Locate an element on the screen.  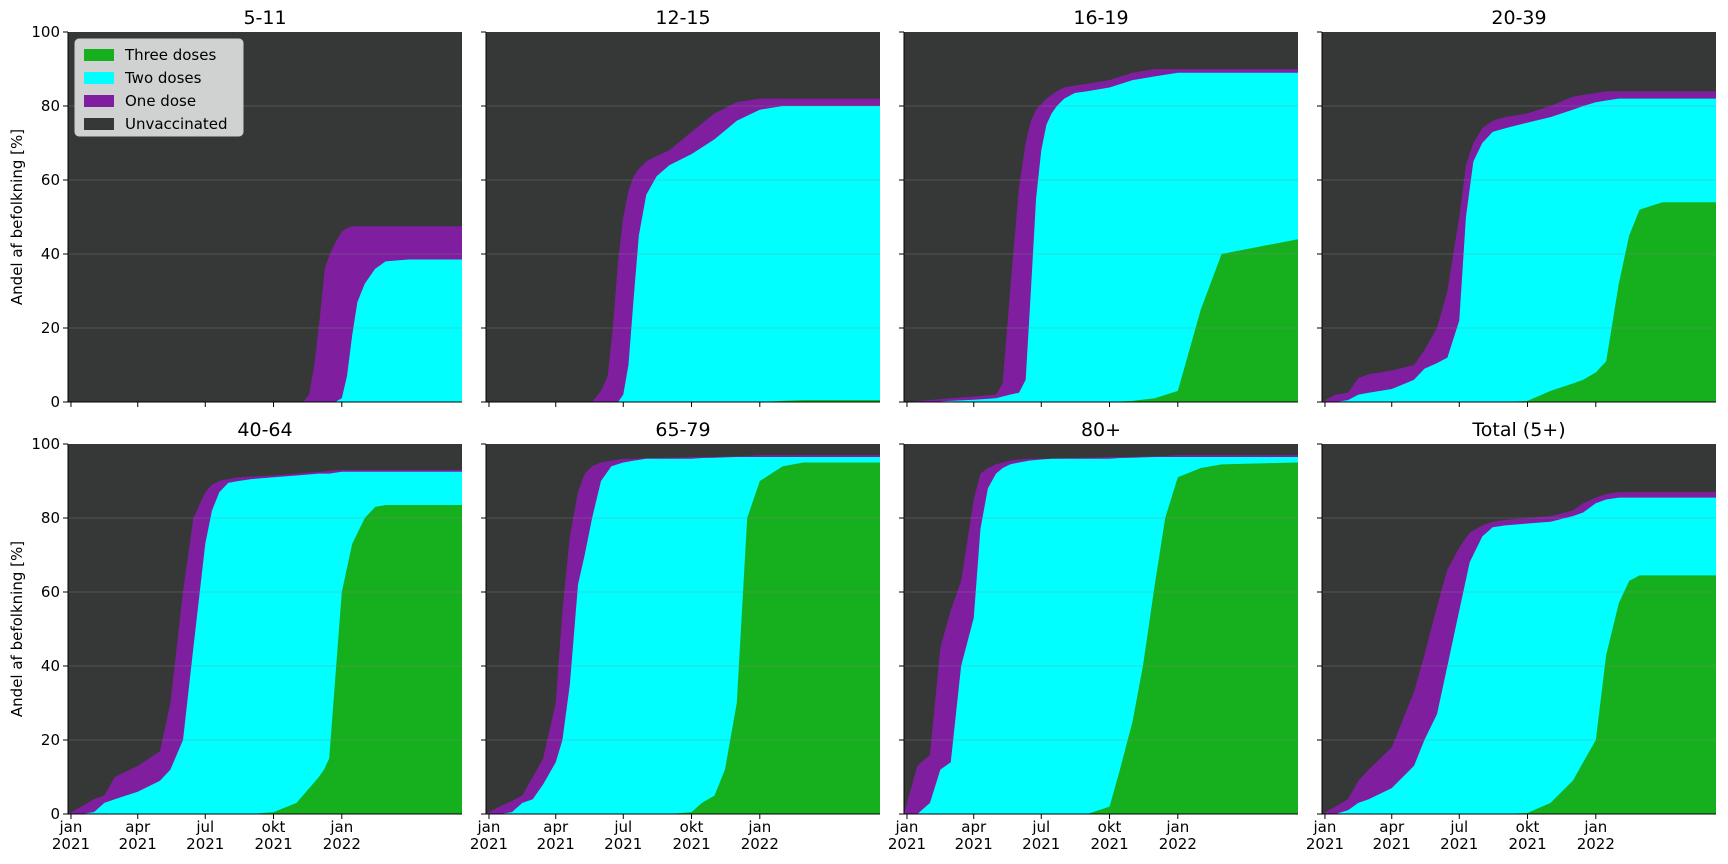
panel-20-39: 20-39 is located at coordinates (1516, 207).